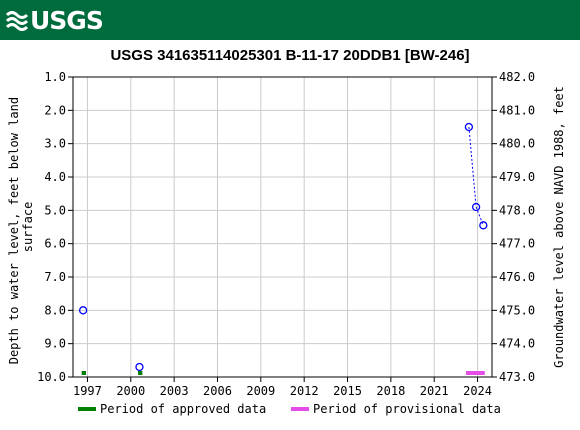 This screenshot has height=430, width=580. Describe the element at coordinates (517, 310) in the screenshot. I see `y-right-tick-label: 475.0` at that location.